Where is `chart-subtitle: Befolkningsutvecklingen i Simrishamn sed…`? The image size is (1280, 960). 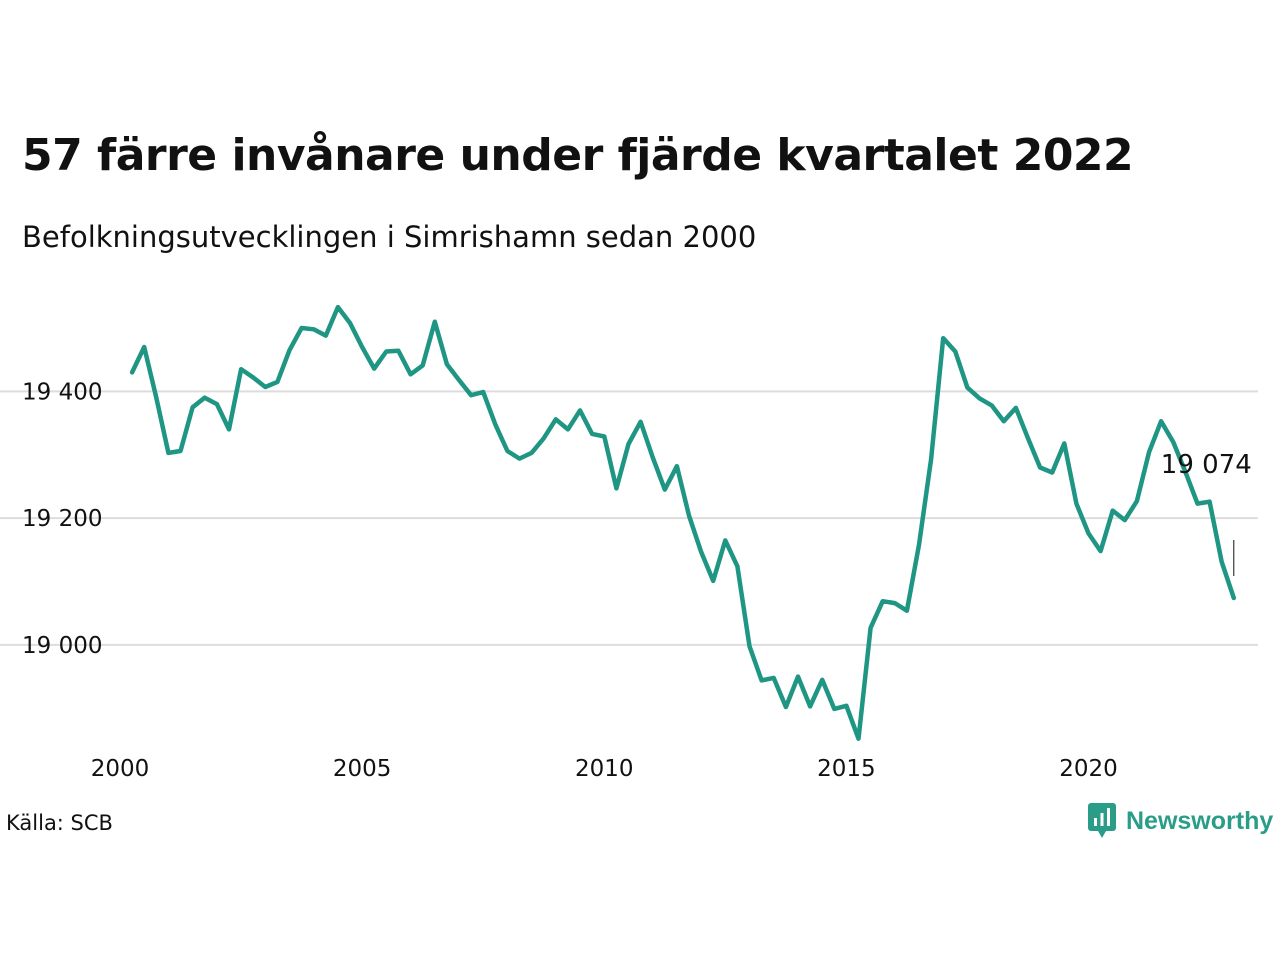
chart-subtitle: Befolkningsutvecklingen i Simrishamn sed… is located at coordinates (389, 237).